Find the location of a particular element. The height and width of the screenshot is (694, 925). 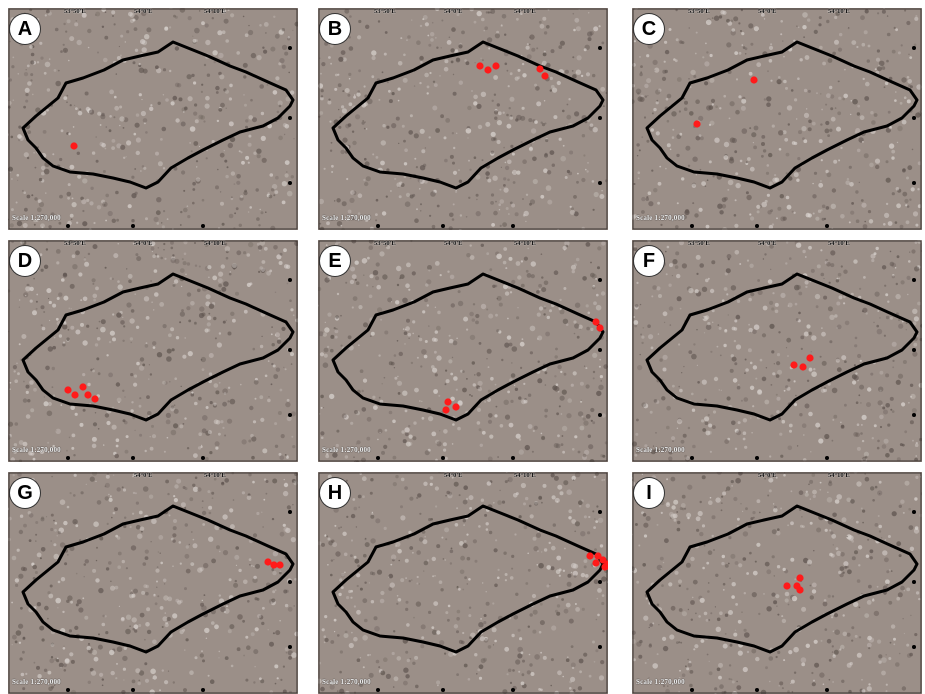

panel-letter: A is located at coordinates (25, 29).